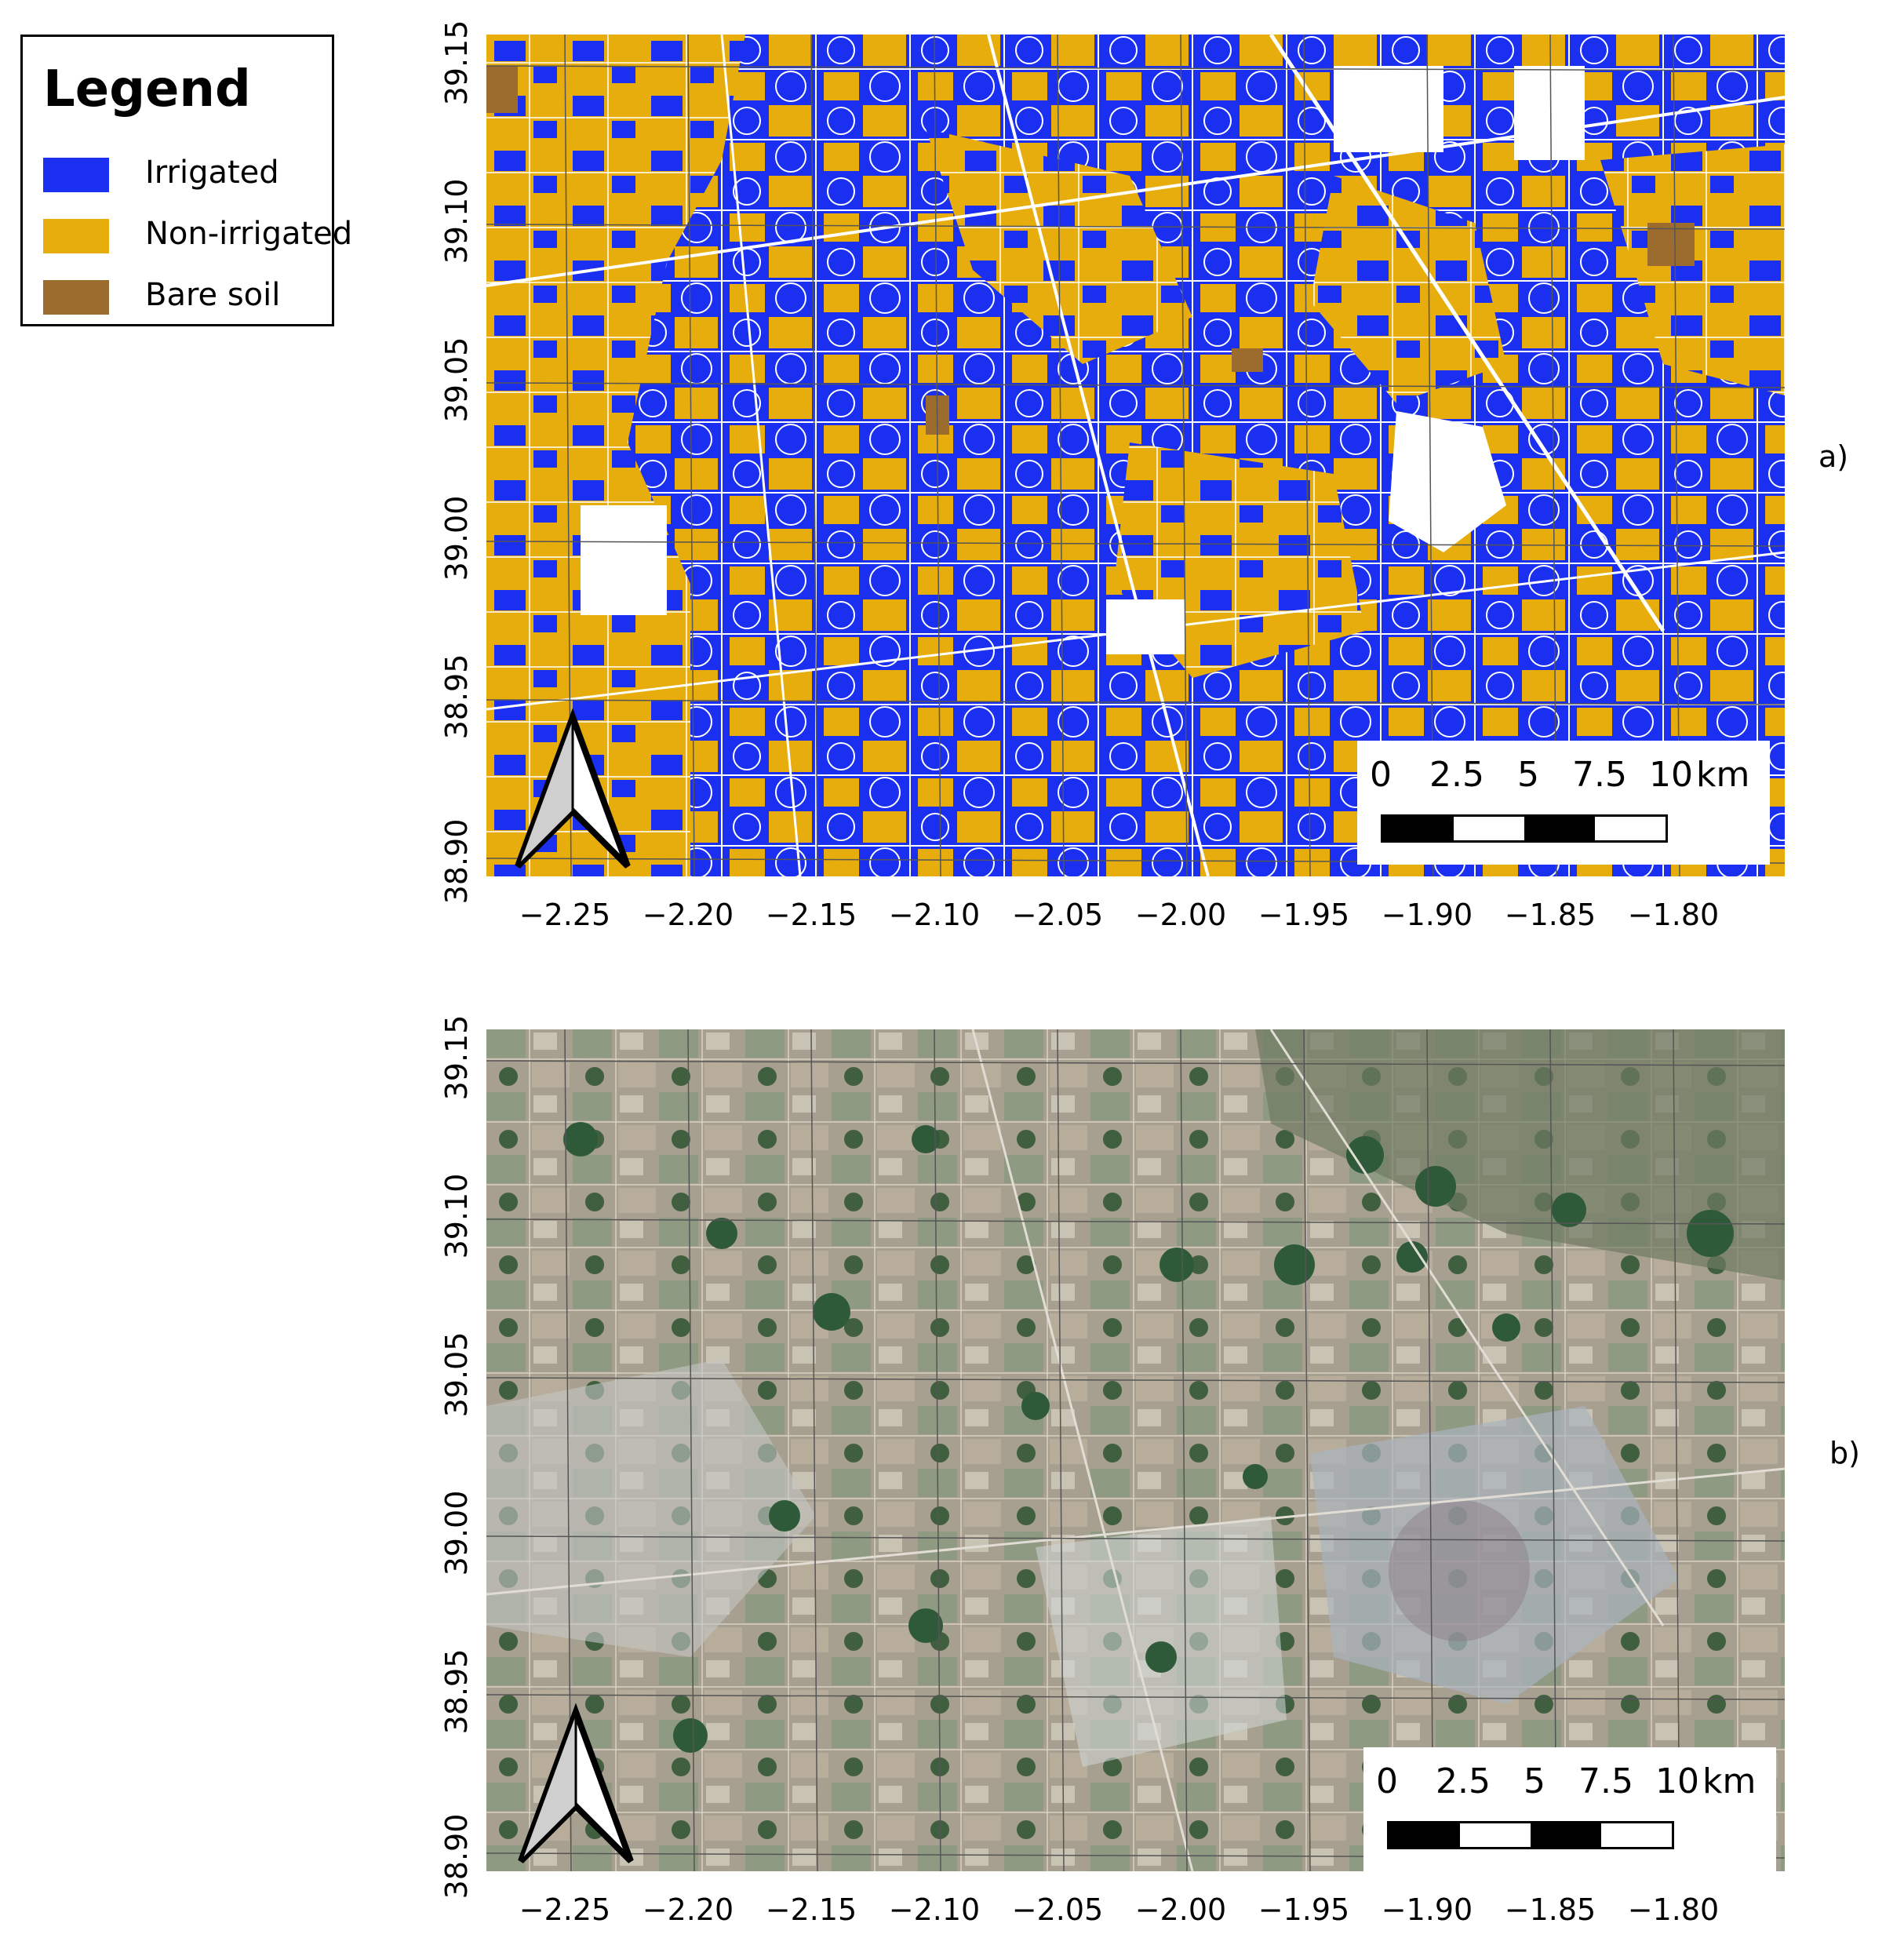 The image size is (1904, 1956). I want to click on legend-label-non-irrigated: Non-irrigated, so click(249, 234).